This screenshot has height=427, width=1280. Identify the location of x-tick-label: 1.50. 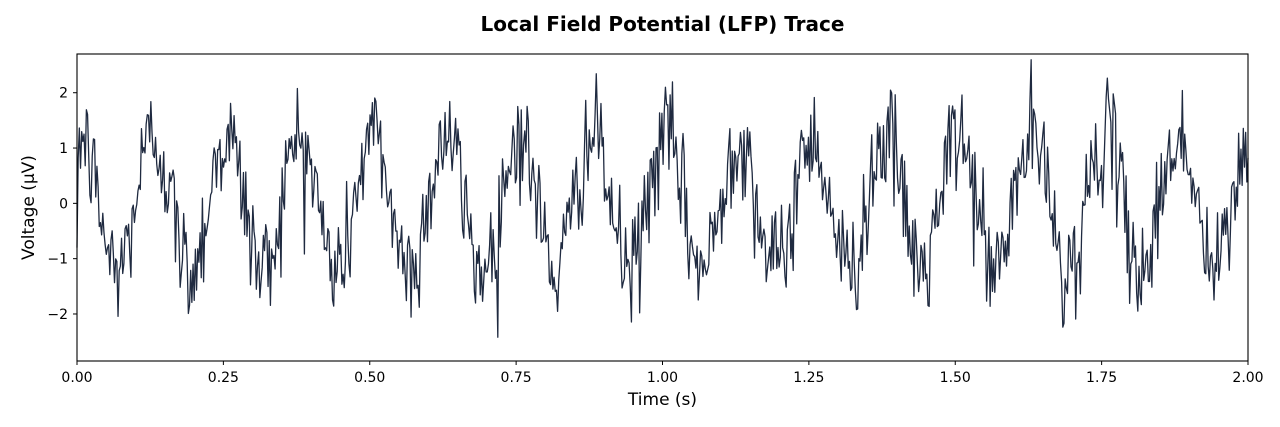
(955, 378).